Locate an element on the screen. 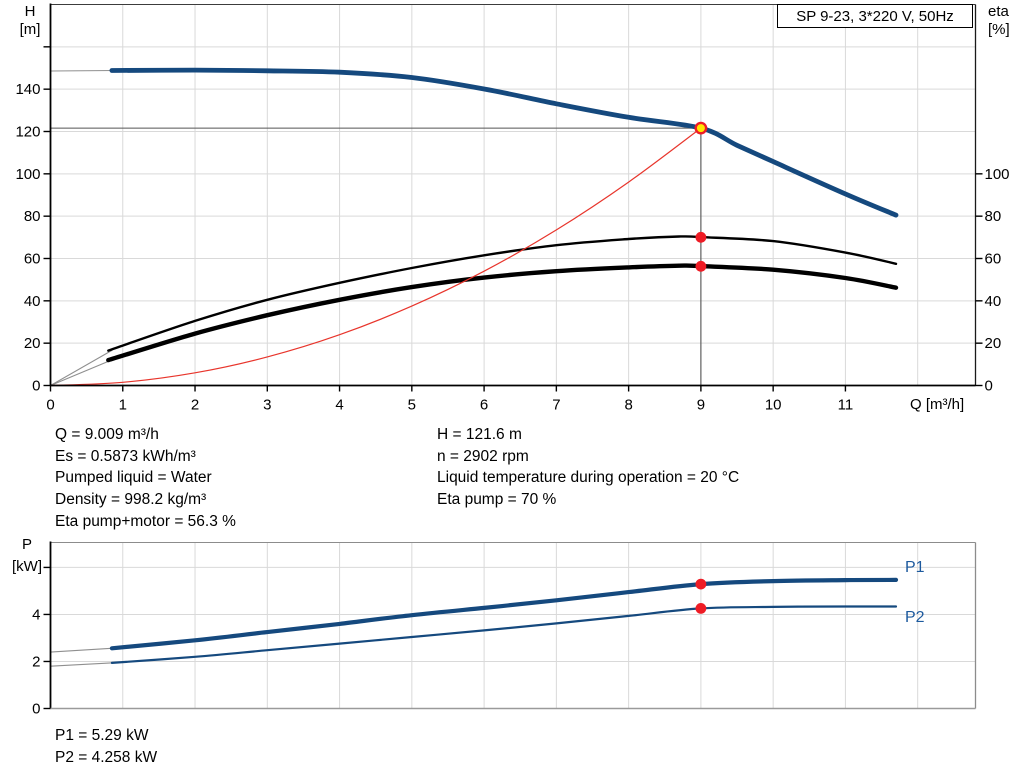 The image size is (1024, 781). curve-eta-pump-motor is located at coordinates (502, 313).